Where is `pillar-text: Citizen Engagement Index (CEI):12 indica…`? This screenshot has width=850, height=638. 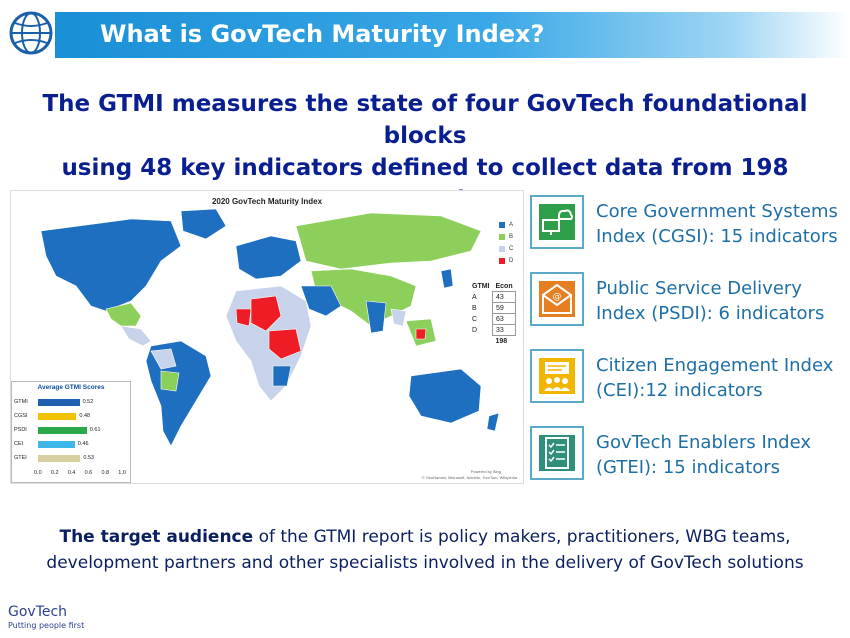
pillar-text: Citizen Engagement Index (CEI):12 indica… is located at coordinates (714, 378).